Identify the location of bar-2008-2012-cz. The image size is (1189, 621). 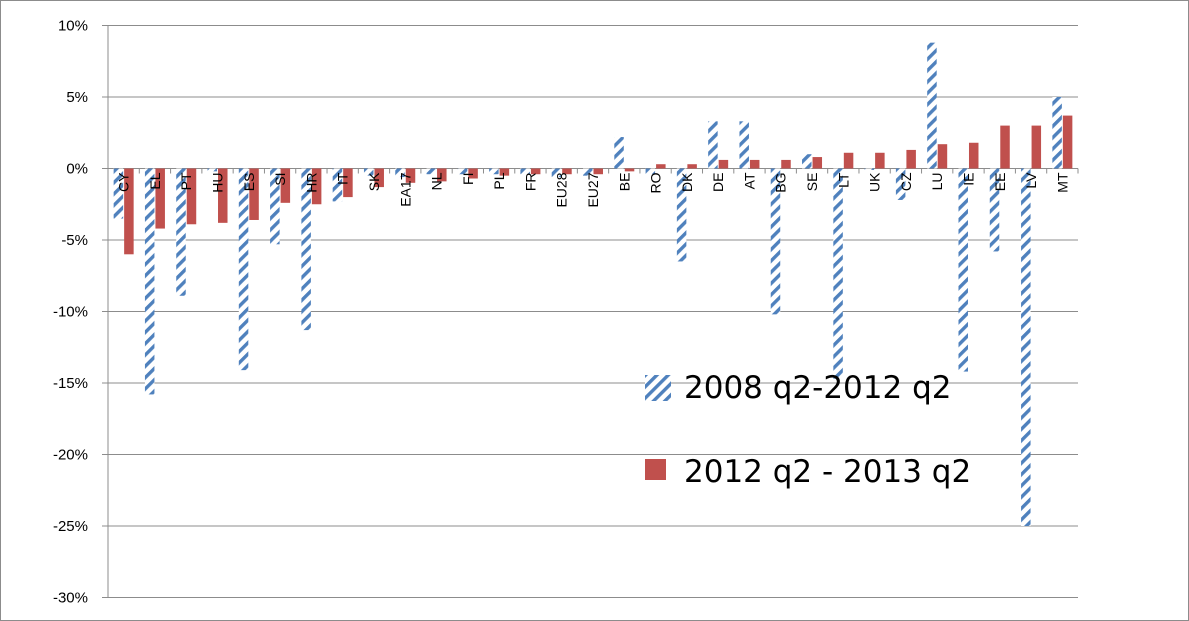
(900, 184).